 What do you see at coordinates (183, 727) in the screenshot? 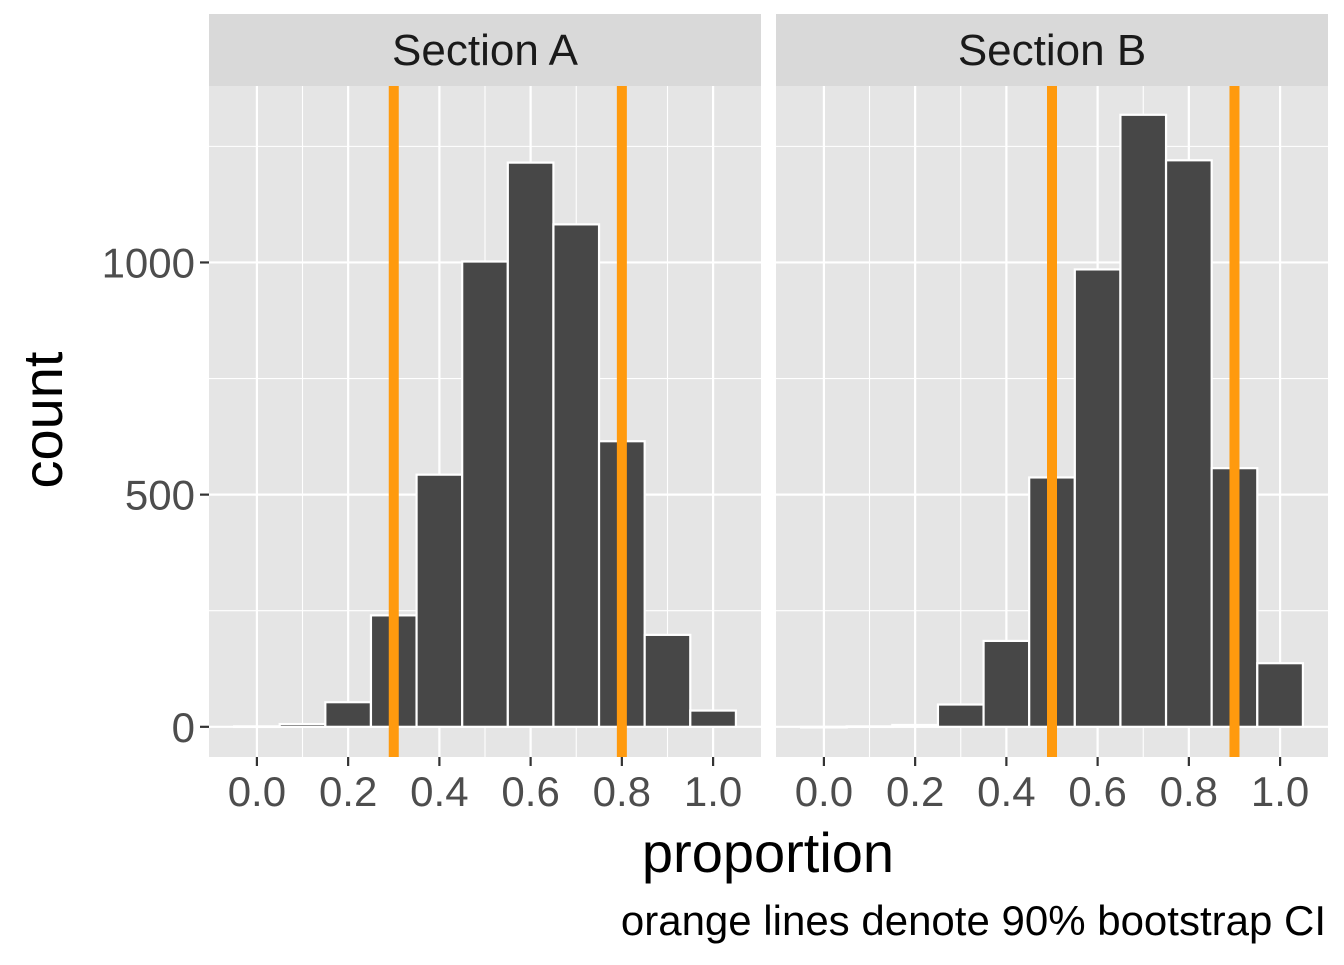
I see `y-tick-label: 0` at bounding box center [183, 727].